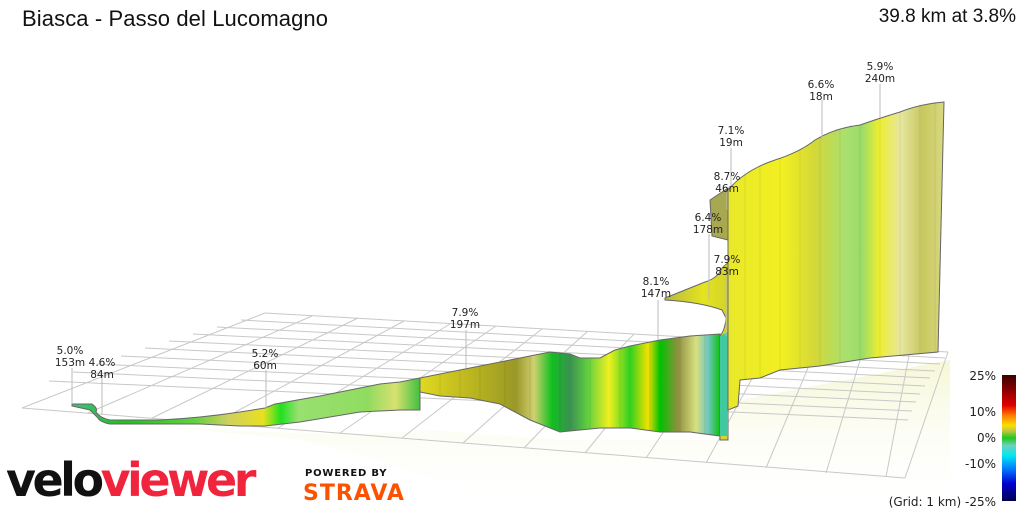 Image resolution: width=1024 pixels, height=512 pixels. I want to click on annotation-4: 7.9%197m, so click(465, 319).